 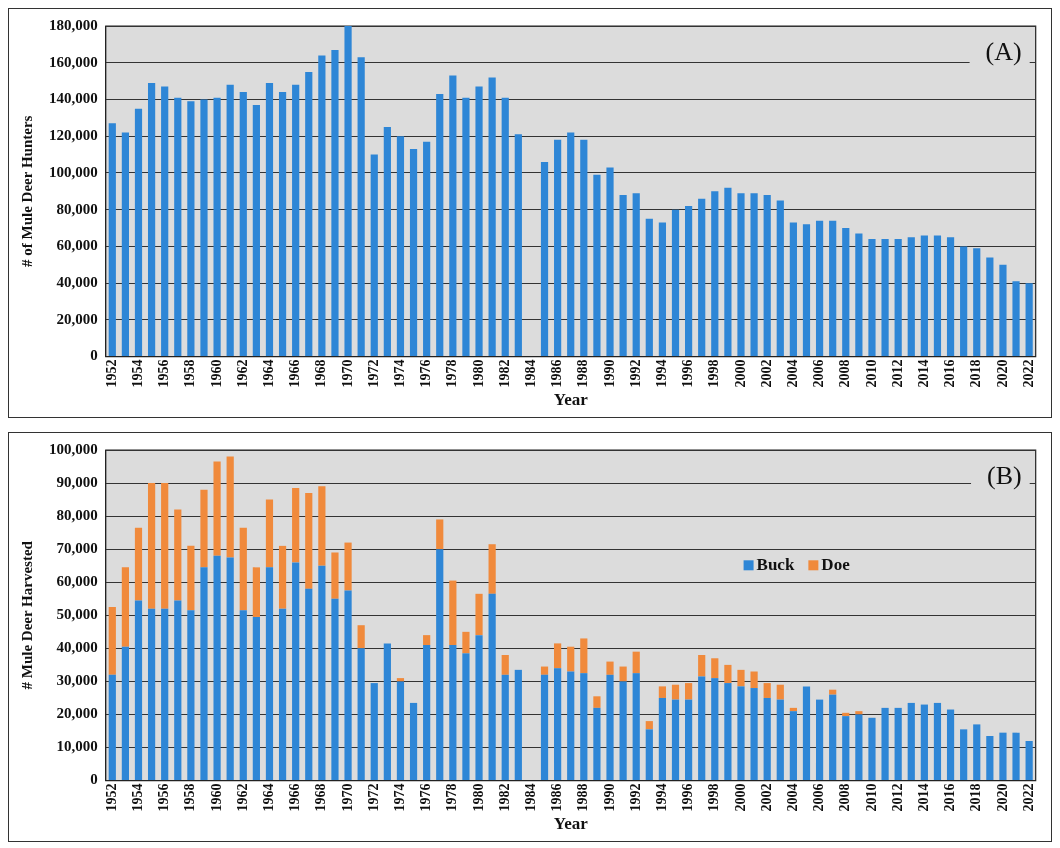 I want to click on y-tick-label: 140,000, so click(x=73, y=98).